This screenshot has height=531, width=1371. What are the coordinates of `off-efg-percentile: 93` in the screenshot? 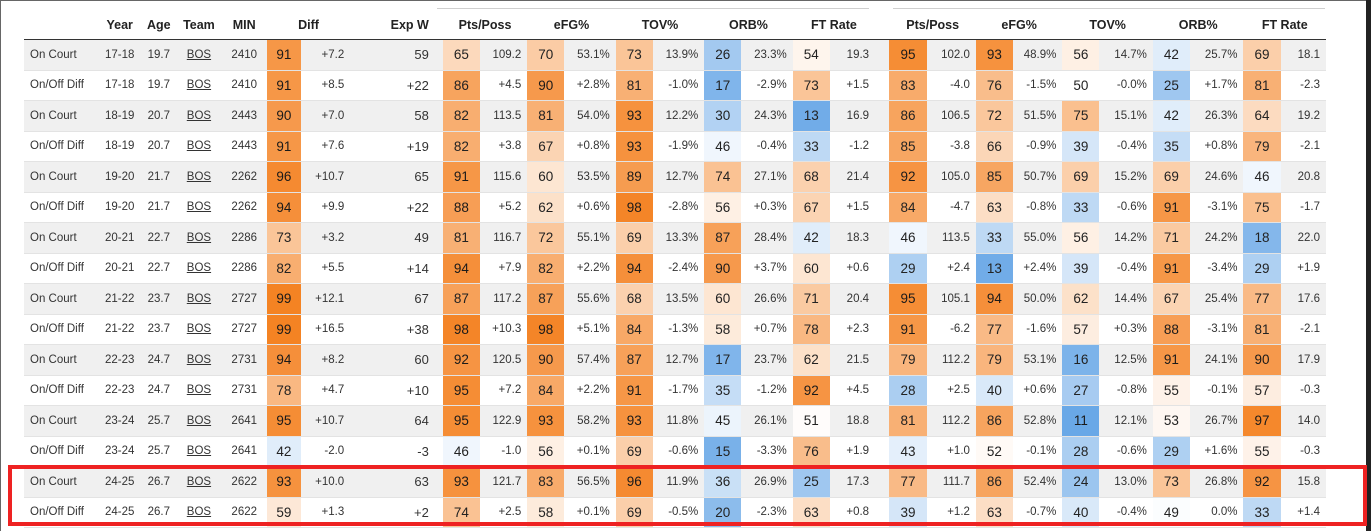 It's located at (546, 421).